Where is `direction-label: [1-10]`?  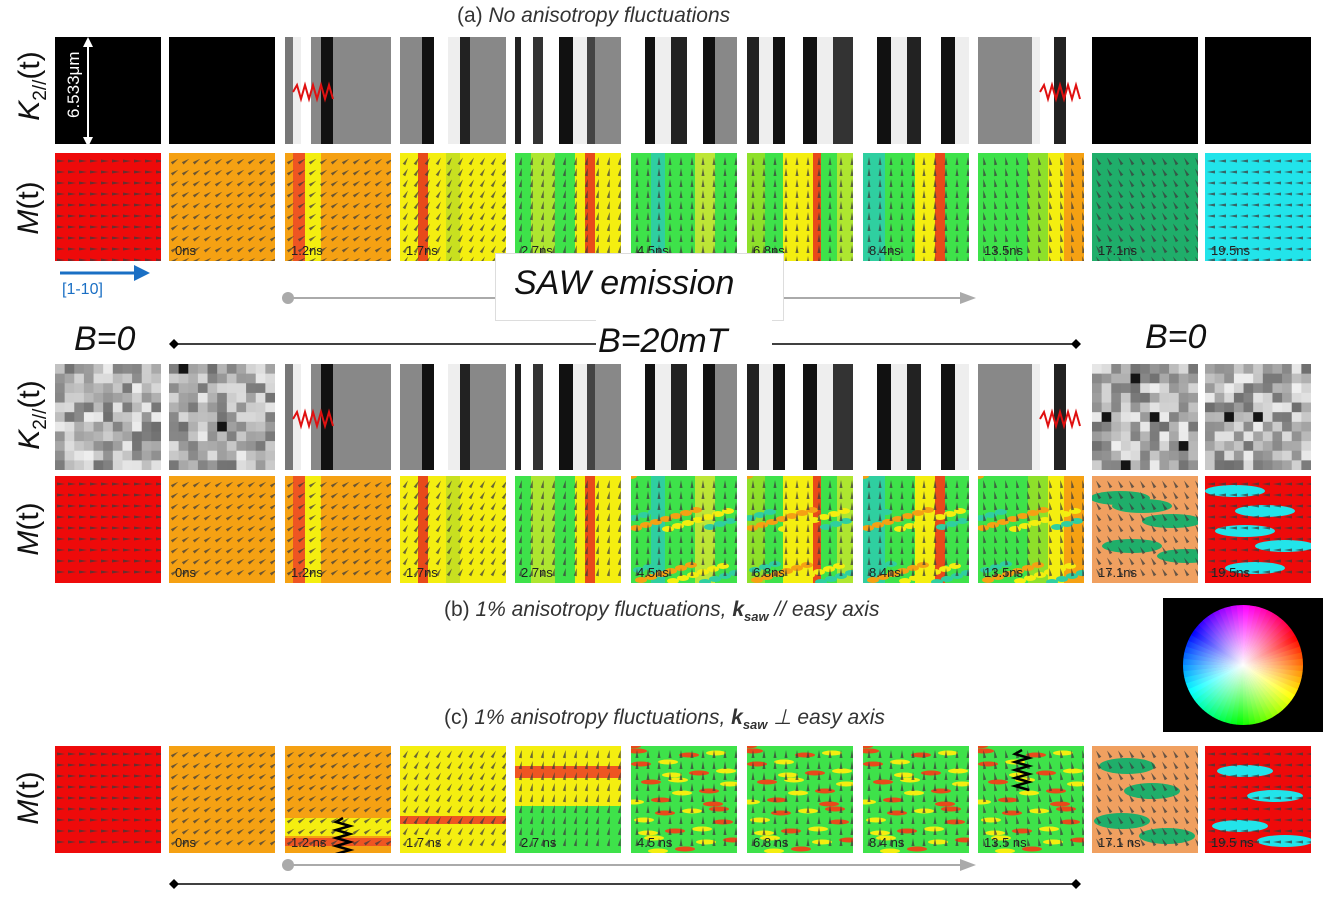
direction-label: [1-10] is located at coordinates (82, 289).